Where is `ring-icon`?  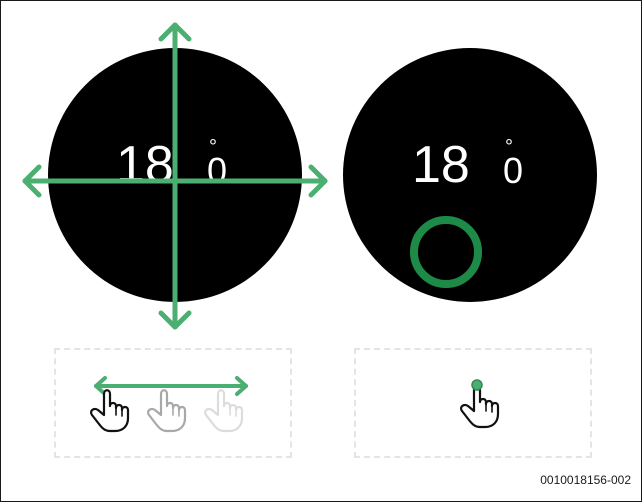
ring-icon is located at coordinates (446, 252).